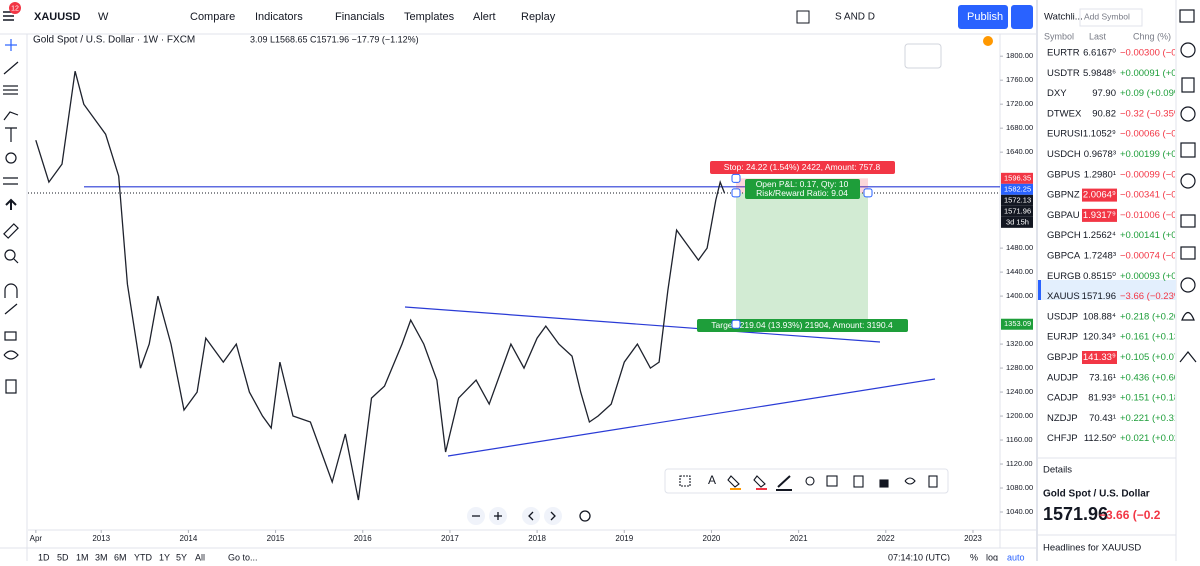 This screenshot has height=566, width=1200. I want to click on watchlist-row: XAUUS 1571.96 −3.66 (−0.23%), so click(1116, 296).